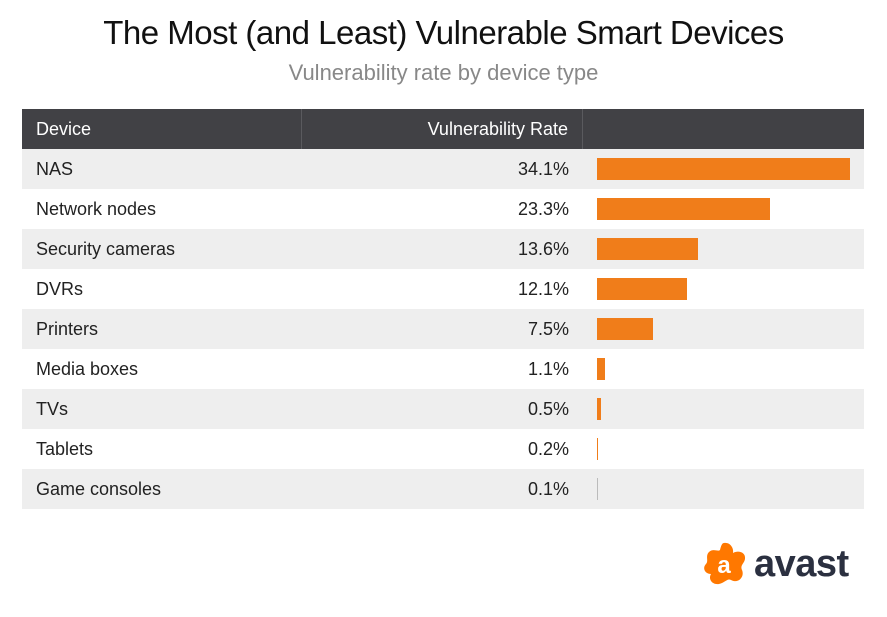  Describe the element at coordinates (723, 129) in the screenshot. I see `header-bar` at that location.